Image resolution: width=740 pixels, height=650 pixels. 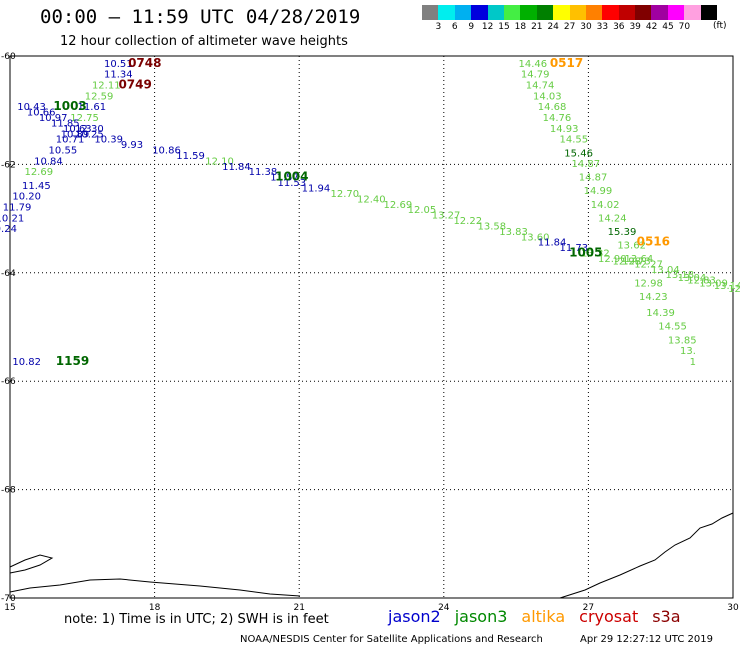 I want to click on color-scale-label: 42, so click(x=651, y=27).